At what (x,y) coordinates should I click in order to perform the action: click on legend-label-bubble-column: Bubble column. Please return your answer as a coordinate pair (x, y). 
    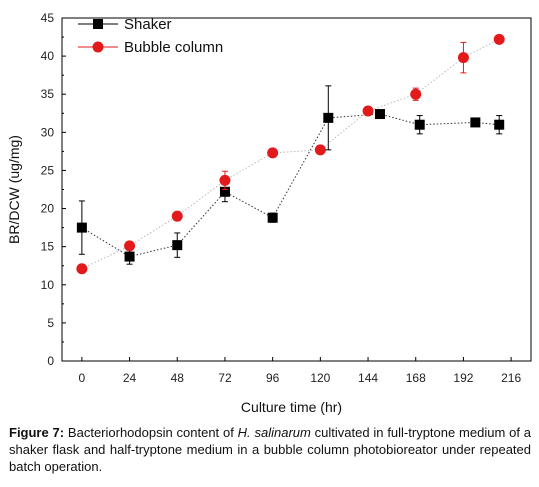
    Looking at the image, I should click on (173, 47).